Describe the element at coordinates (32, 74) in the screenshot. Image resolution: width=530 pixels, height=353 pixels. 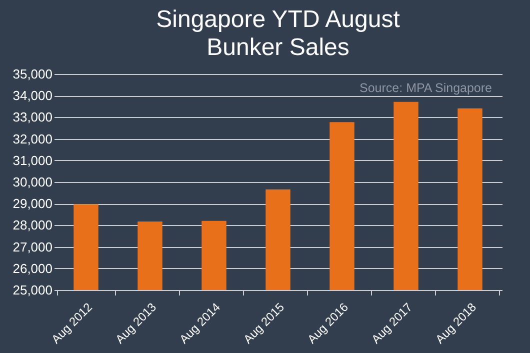
I see `y-tick-label: 35,000` at that location.